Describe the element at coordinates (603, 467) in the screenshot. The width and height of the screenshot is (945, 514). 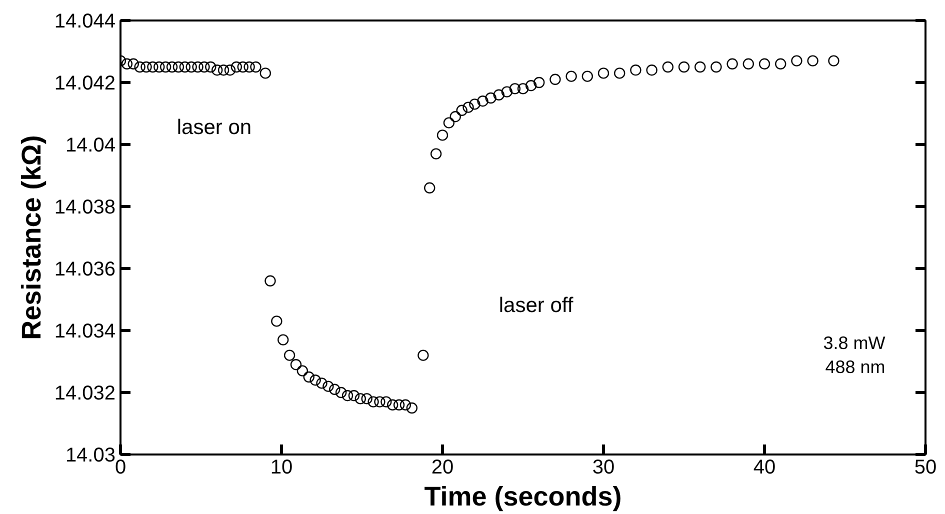
I see `x-tick-label: 30` at that location.